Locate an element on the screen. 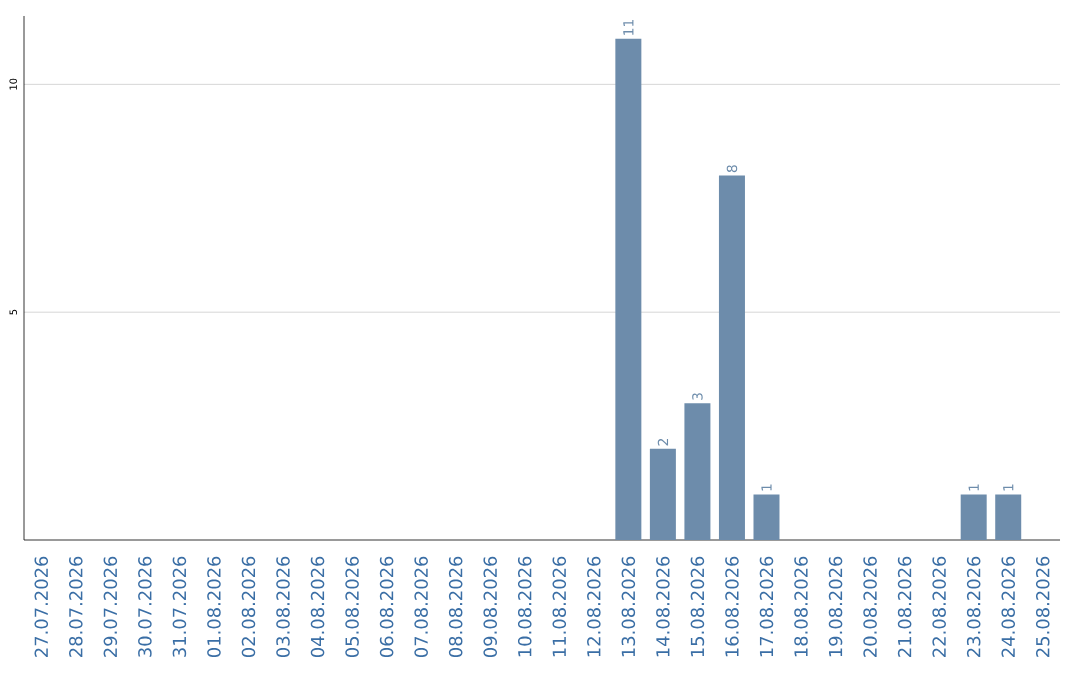 The width and height of the screenshot is (1080, 680). x-tick-label: 23.08.2026 is located at coordinates (973, 606).